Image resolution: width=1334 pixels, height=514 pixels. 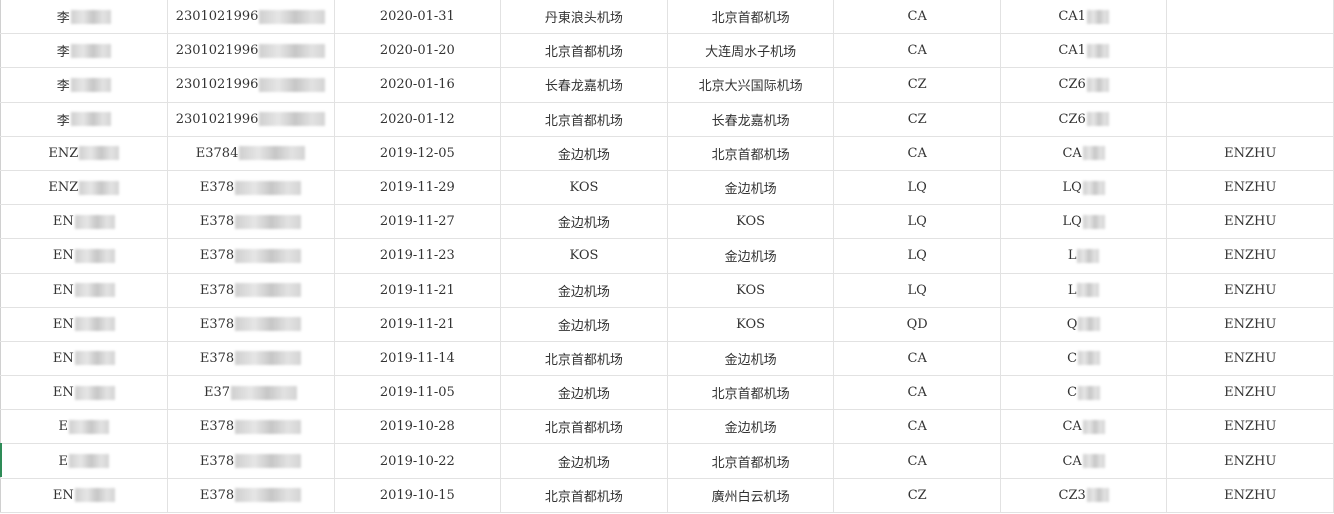 What do you see at coordinates (417, 51) in the screenshot?
I see `date-cell: 2020-01-20` at bounding box center [417, 51].